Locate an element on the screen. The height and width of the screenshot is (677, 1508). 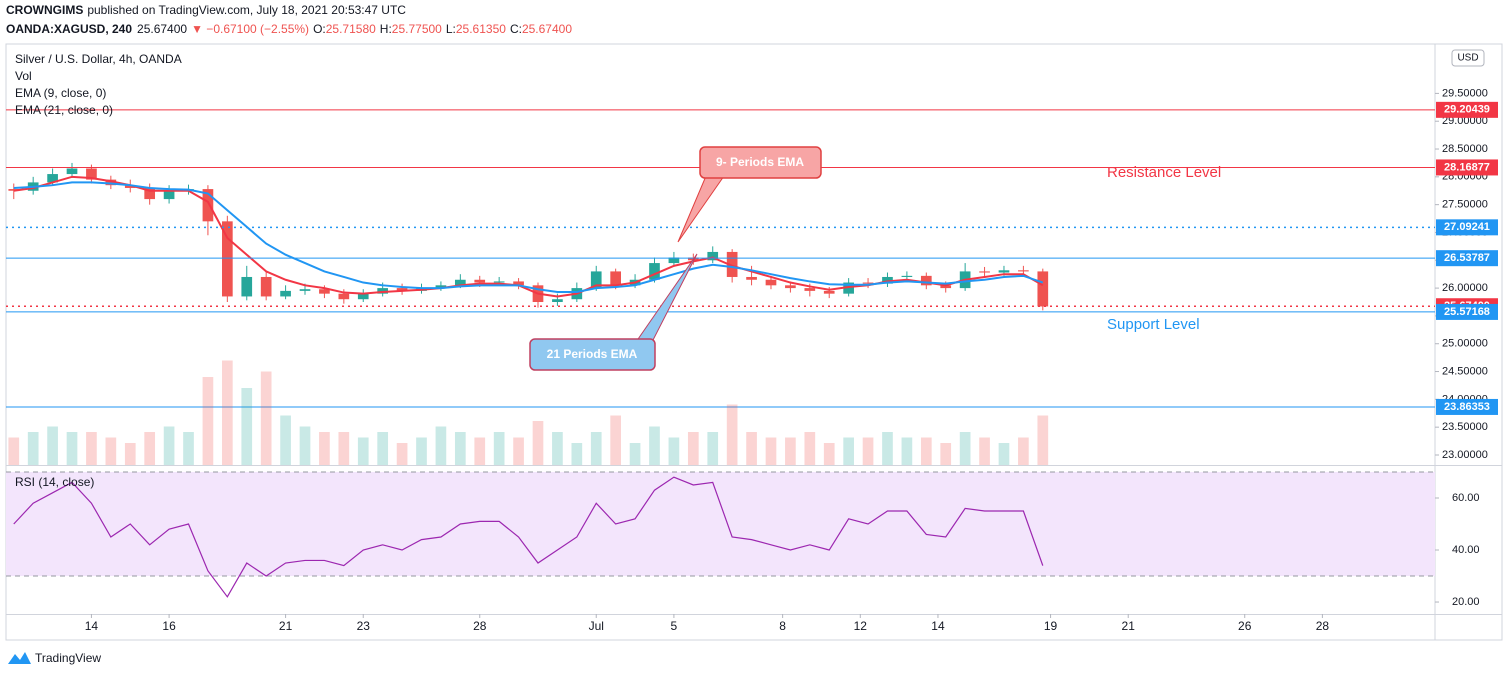
rsi-band is located at coordinates (720, 524).